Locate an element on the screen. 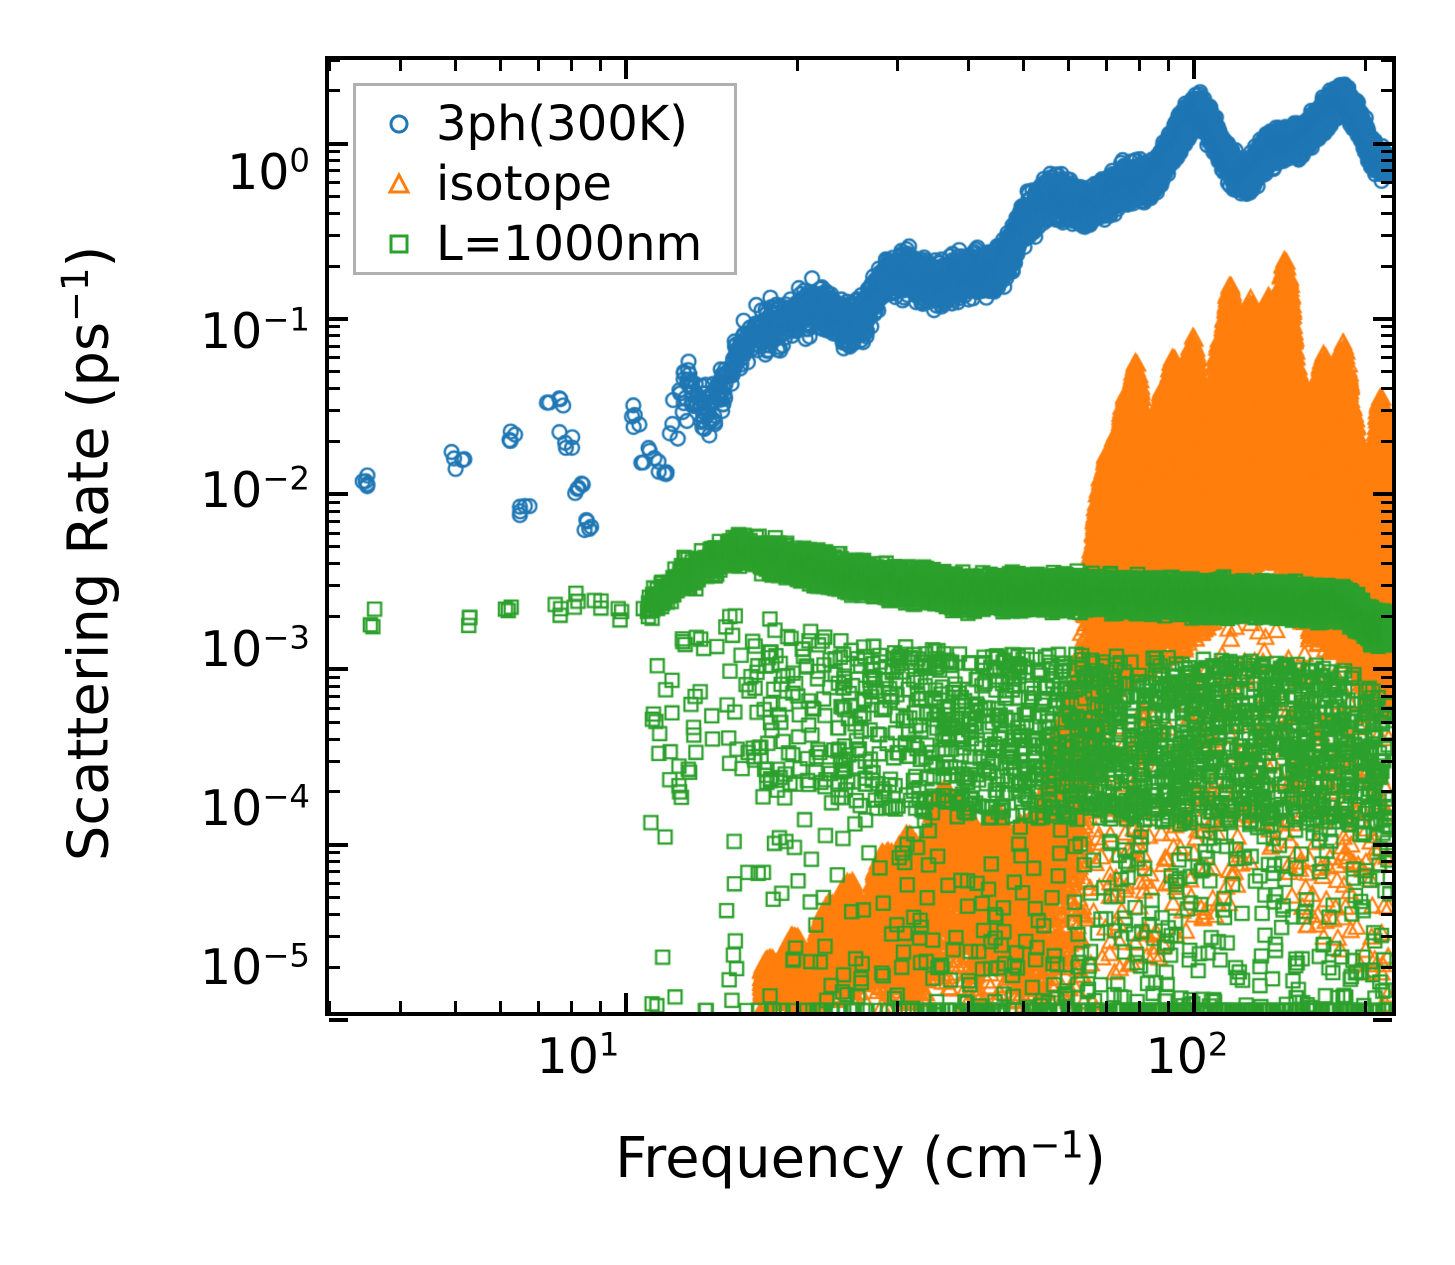 This screenshot has width=1455, height=1265. x-tick-label: 101 is located at coordinates (578, 1055).